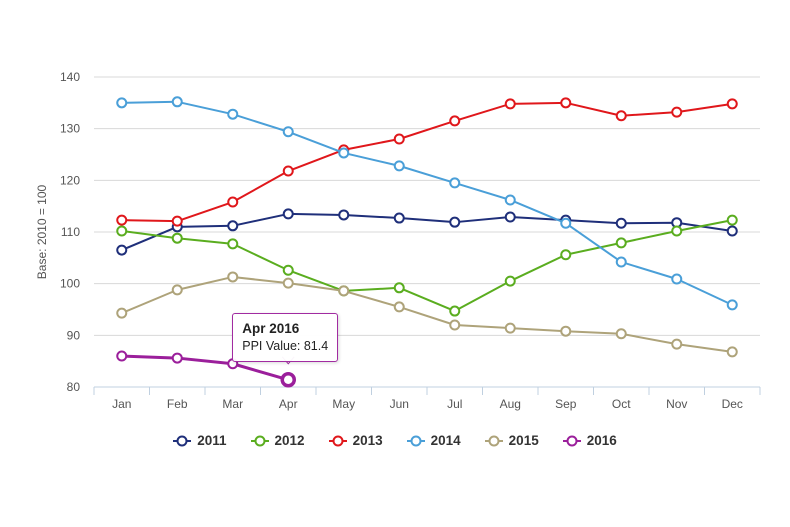  What do you see at coordinates (427, 314) in the screenshot?
I see `series-line-2015` at bounding box center [427, 314].